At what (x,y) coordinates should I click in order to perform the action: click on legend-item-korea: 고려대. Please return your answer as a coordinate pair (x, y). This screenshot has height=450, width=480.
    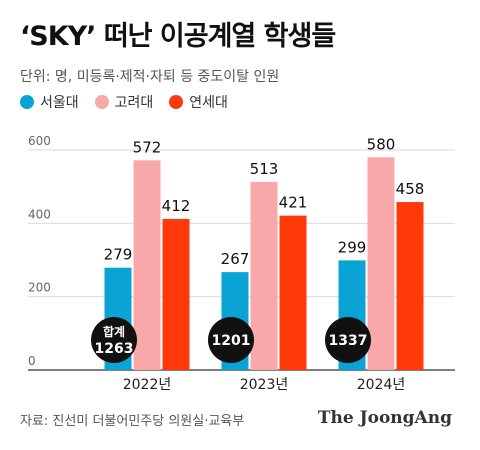
    Looking at the image, I should click on (124, 102).